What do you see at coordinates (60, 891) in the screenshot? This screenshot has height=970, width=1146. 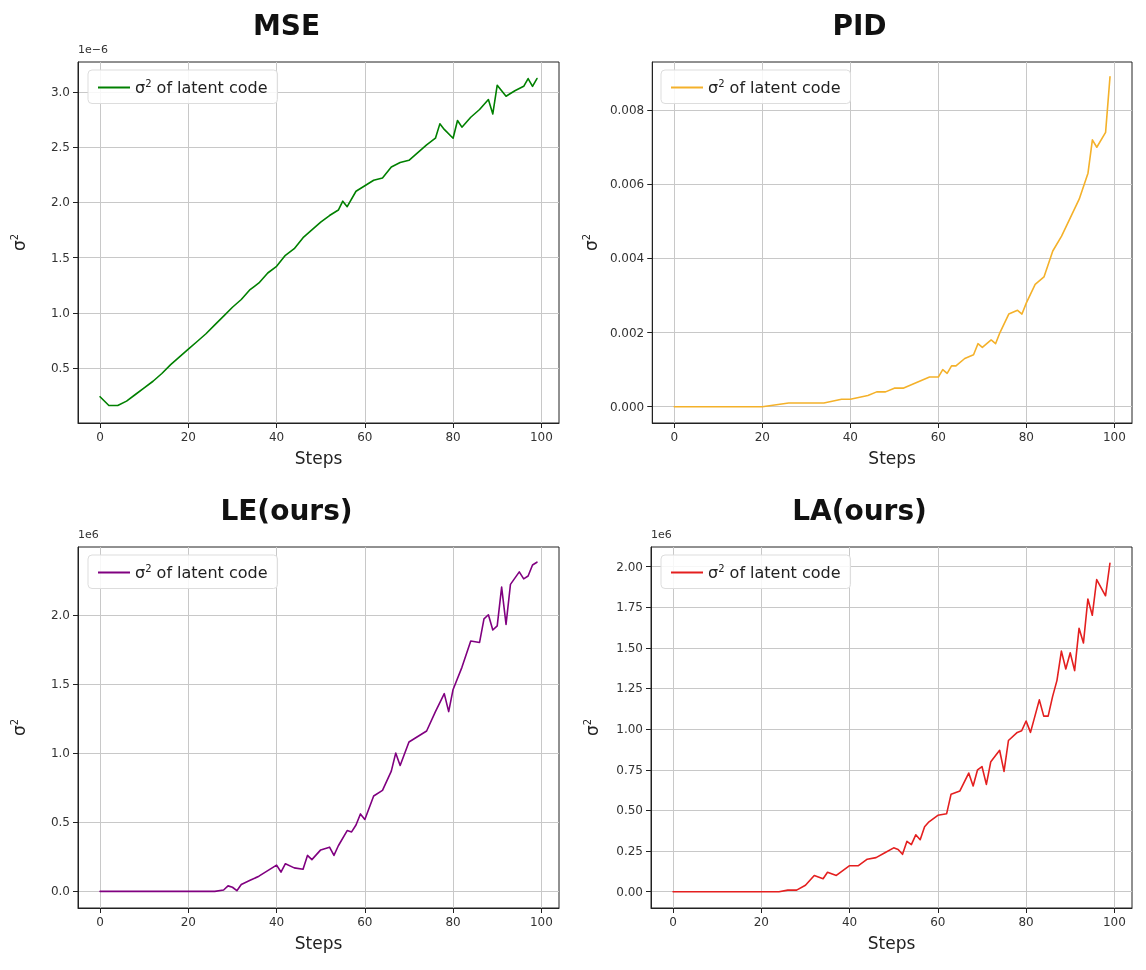 I see `y-tick-label: 0.0` at bounding box center [60, 891].